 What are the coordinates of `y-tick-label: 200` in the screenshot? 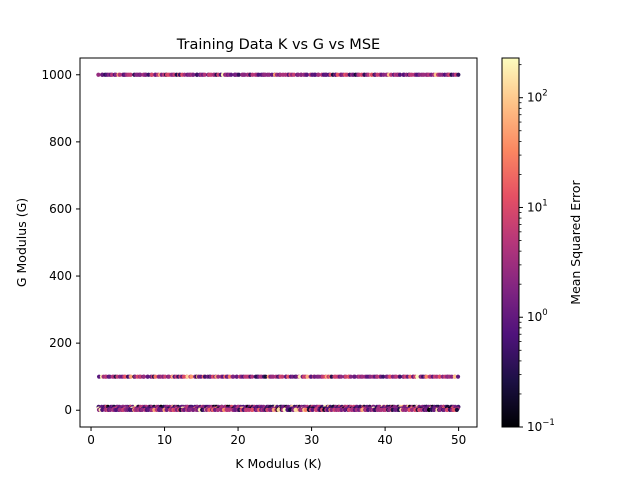 It's located at (60, 343).